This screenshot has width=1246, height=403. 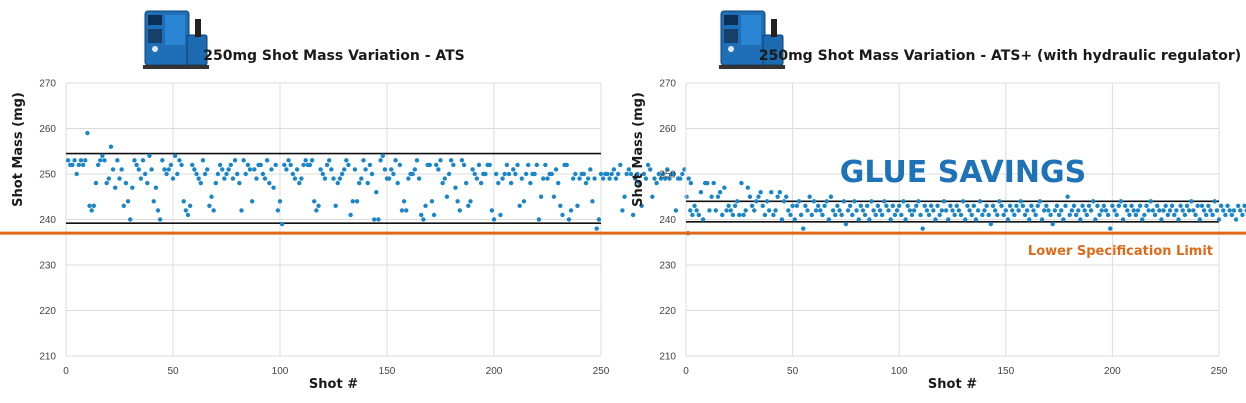 I want to click on y-tick-label: 230, so click(x=47, y=266).